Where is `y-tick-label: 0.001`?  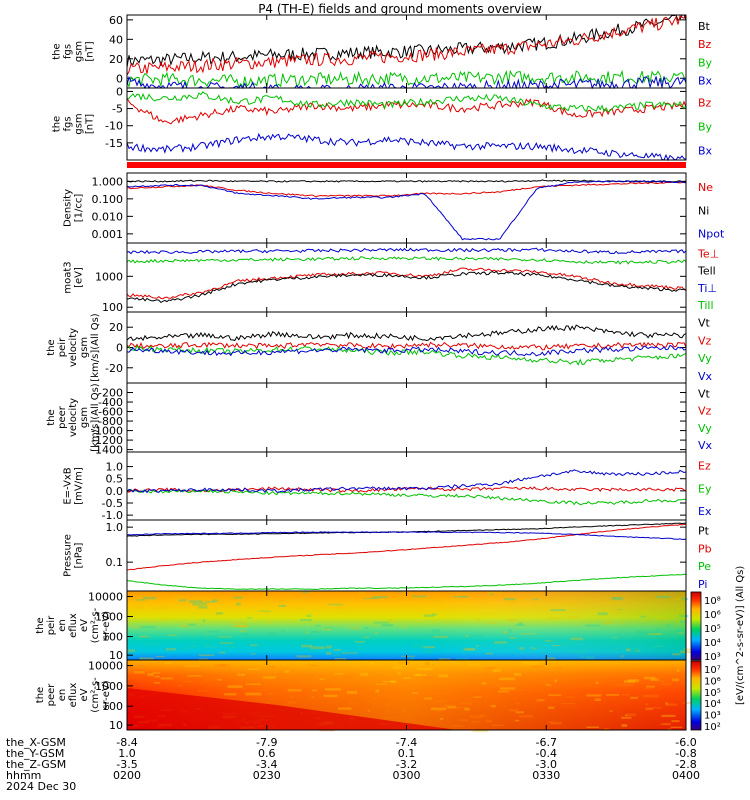 y-tick-label: 0.001 is located at coordinates (108, 234).